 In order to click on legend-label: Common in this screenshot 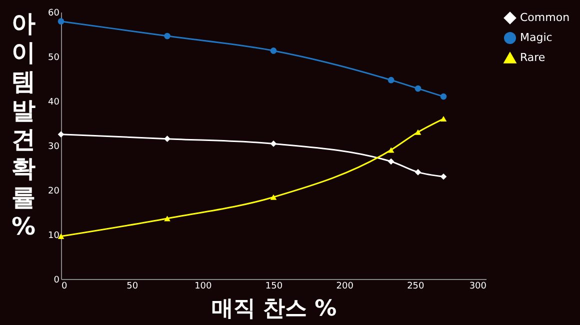, I will do `click(545, 17)`.